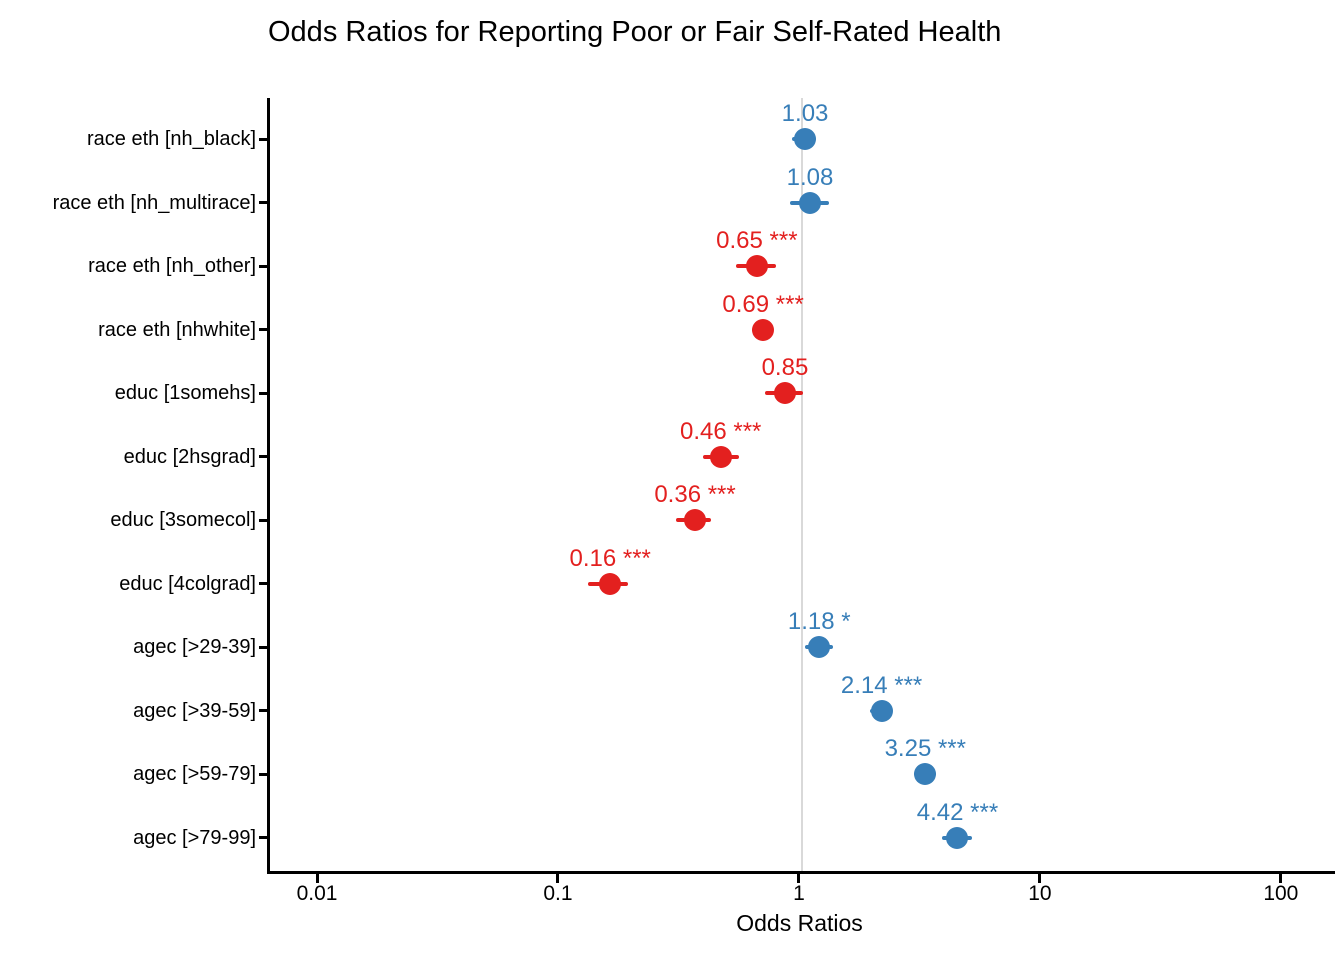 This screenshot has height=960, width=1344. Describe the element at coordinates (957, 812) in the screenshot. I see `estimate-value-label: 4.42 ***` at that location.